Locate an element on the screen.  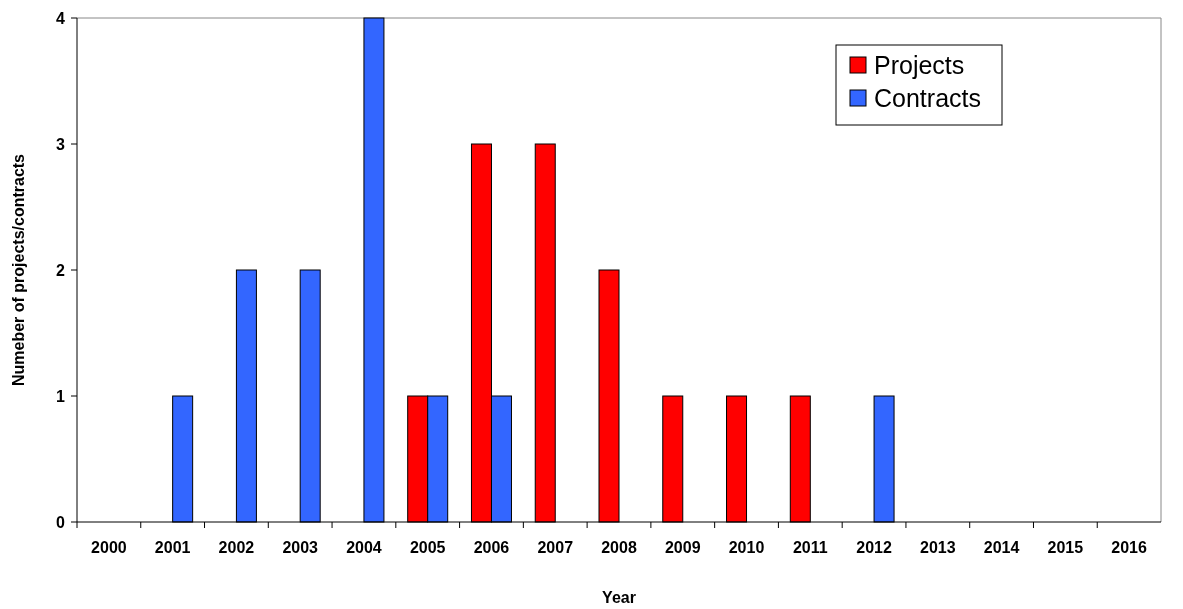
x-tick-label: 2012 is located at coordinates (874, 547).